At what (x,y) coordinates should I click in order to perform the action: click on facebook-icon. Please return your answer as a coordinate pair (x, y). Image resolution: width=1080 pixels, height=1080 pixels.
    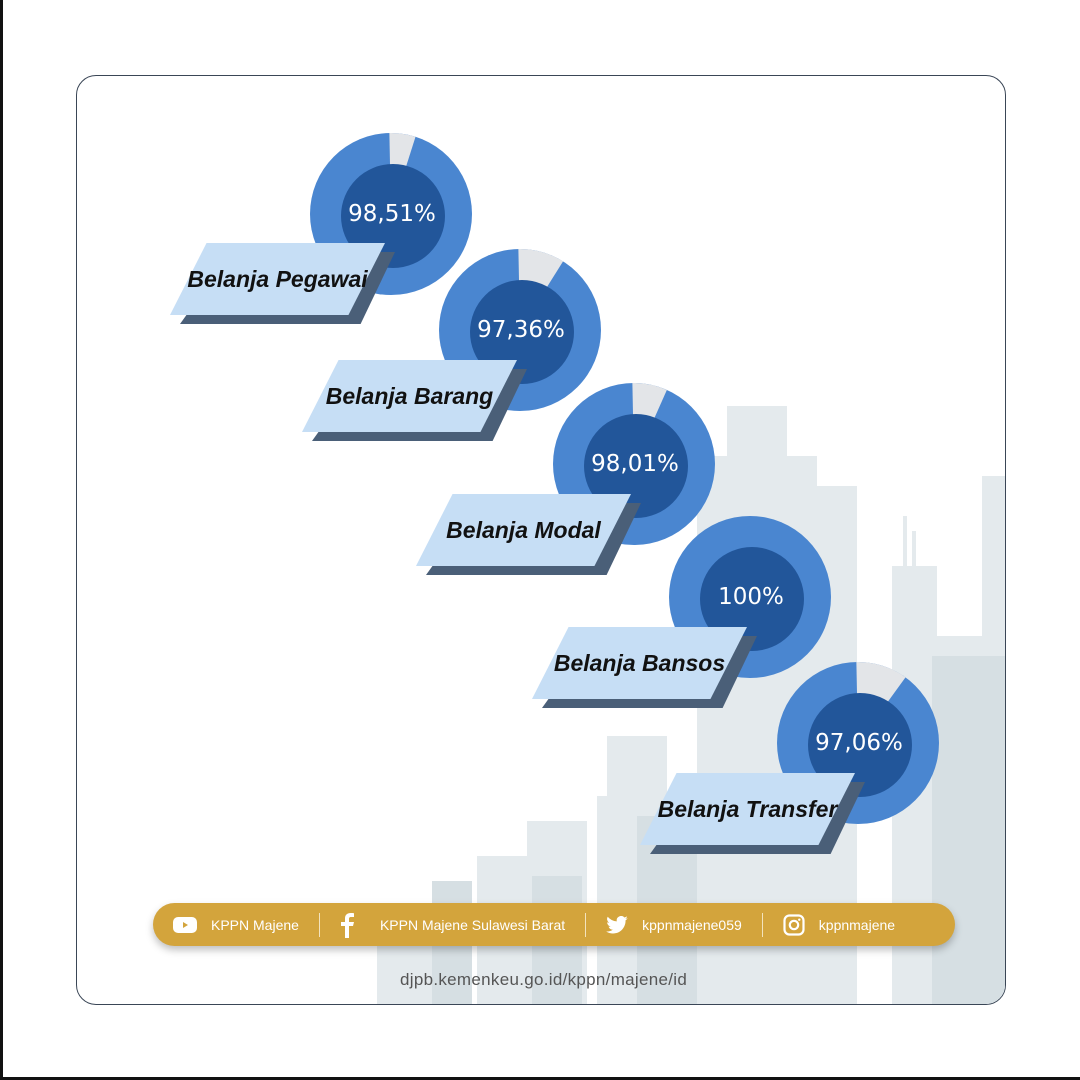
    Looking at the image, I should click on (347, 925).